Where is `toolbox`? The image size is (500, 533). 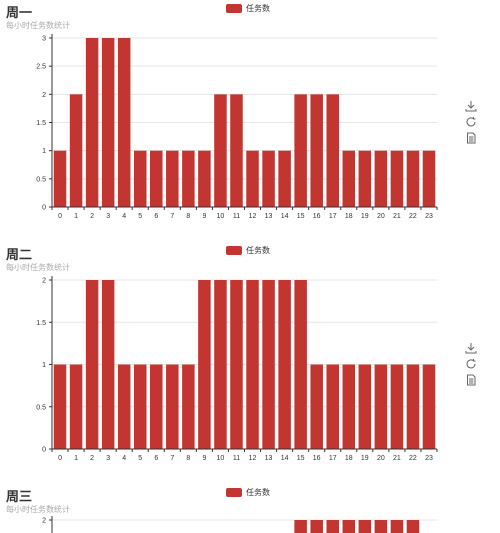
toolbox is located at coordinates (471, 363).